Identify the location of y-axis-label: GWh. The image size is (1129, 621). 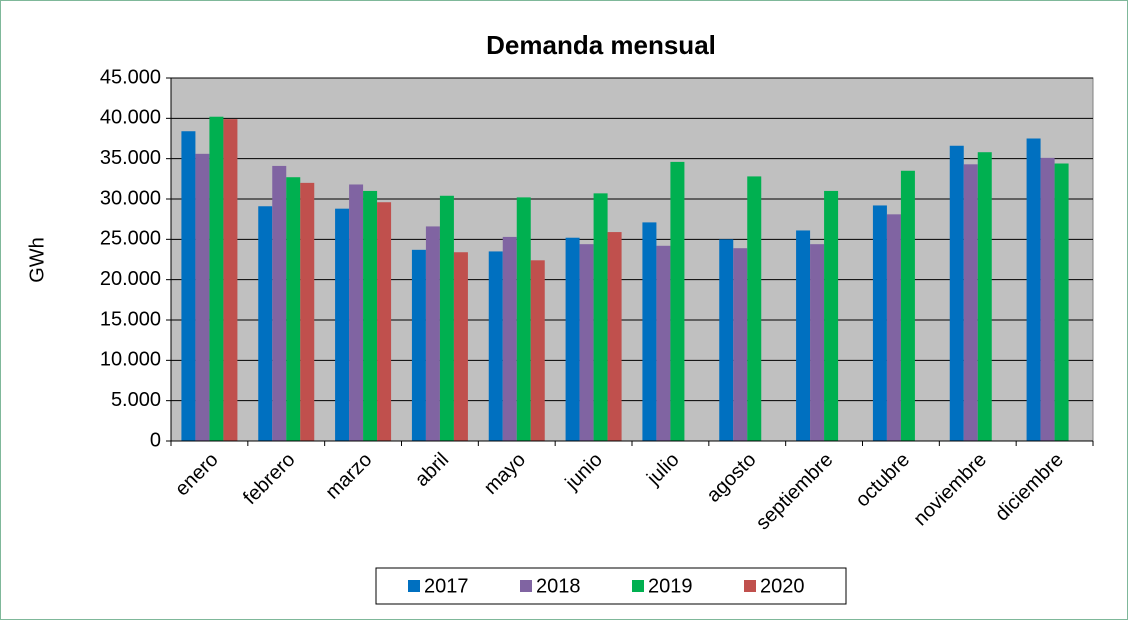
(37, 260).